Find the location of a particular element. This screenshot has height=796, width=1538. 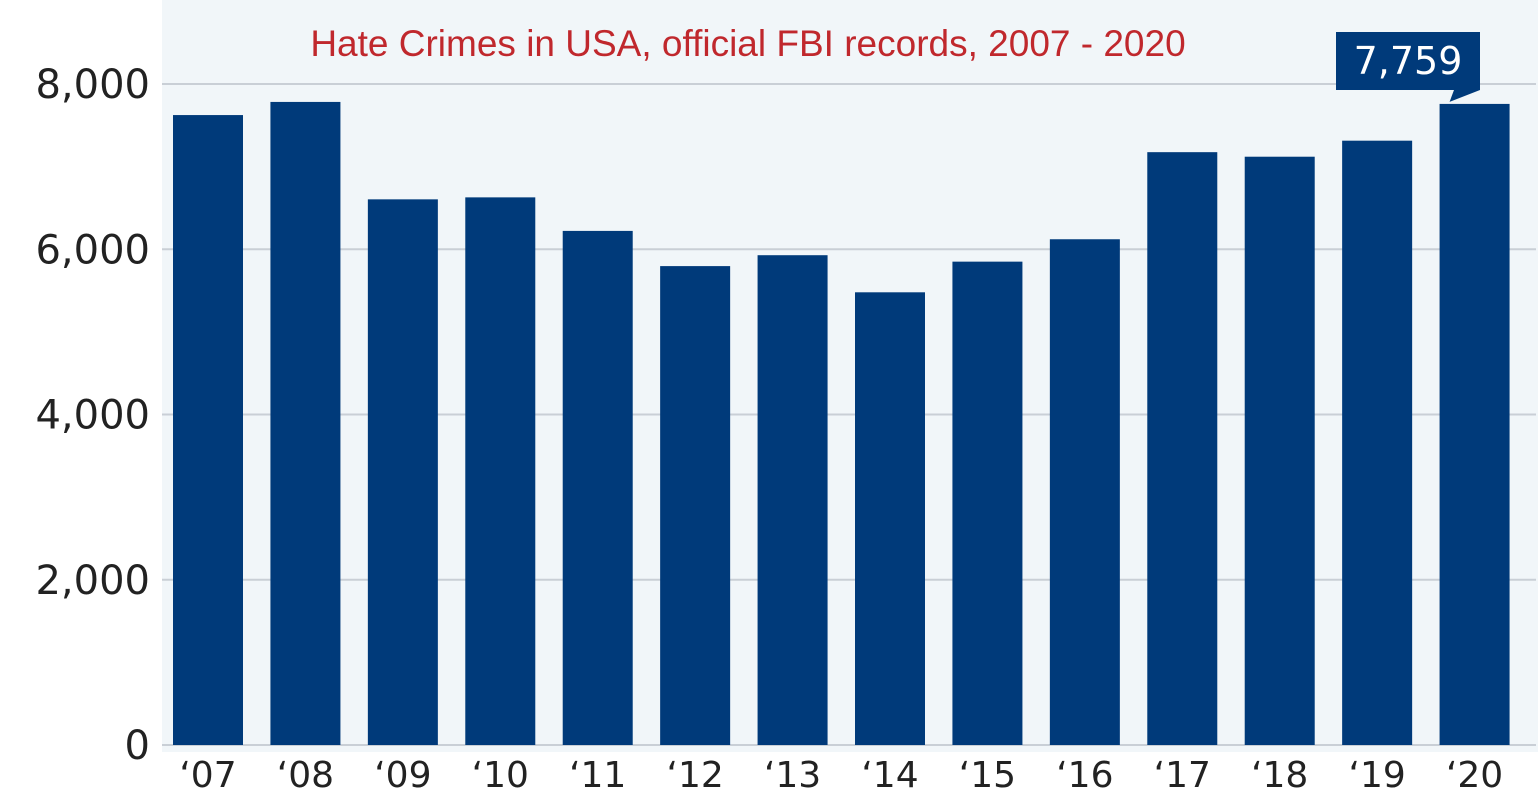

x-tick-label: ‘20 is located at coordinates (1474, 775).